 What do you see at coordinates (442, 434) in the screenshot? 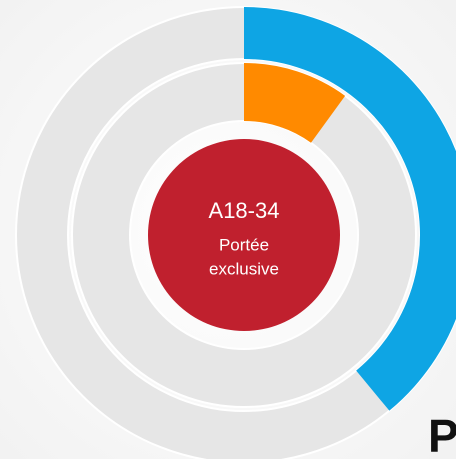
I see `corner-text: P` at bounding box center [442, 434].